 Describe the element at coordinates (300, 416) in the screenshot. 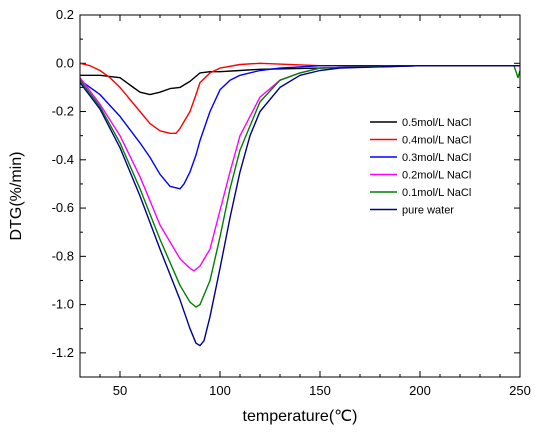

I see `x-axis-title: temperature(℃)` at that location.